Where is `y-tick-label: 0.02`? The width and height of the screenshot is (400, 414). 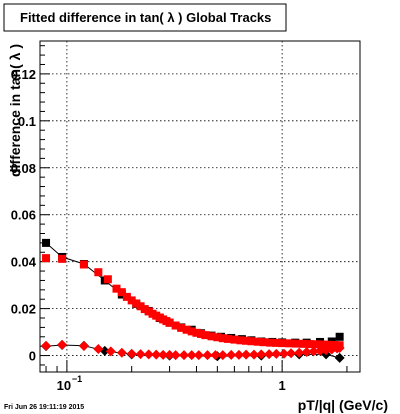 y-tick-label: 0.02 is located at coordinates (23, 309).